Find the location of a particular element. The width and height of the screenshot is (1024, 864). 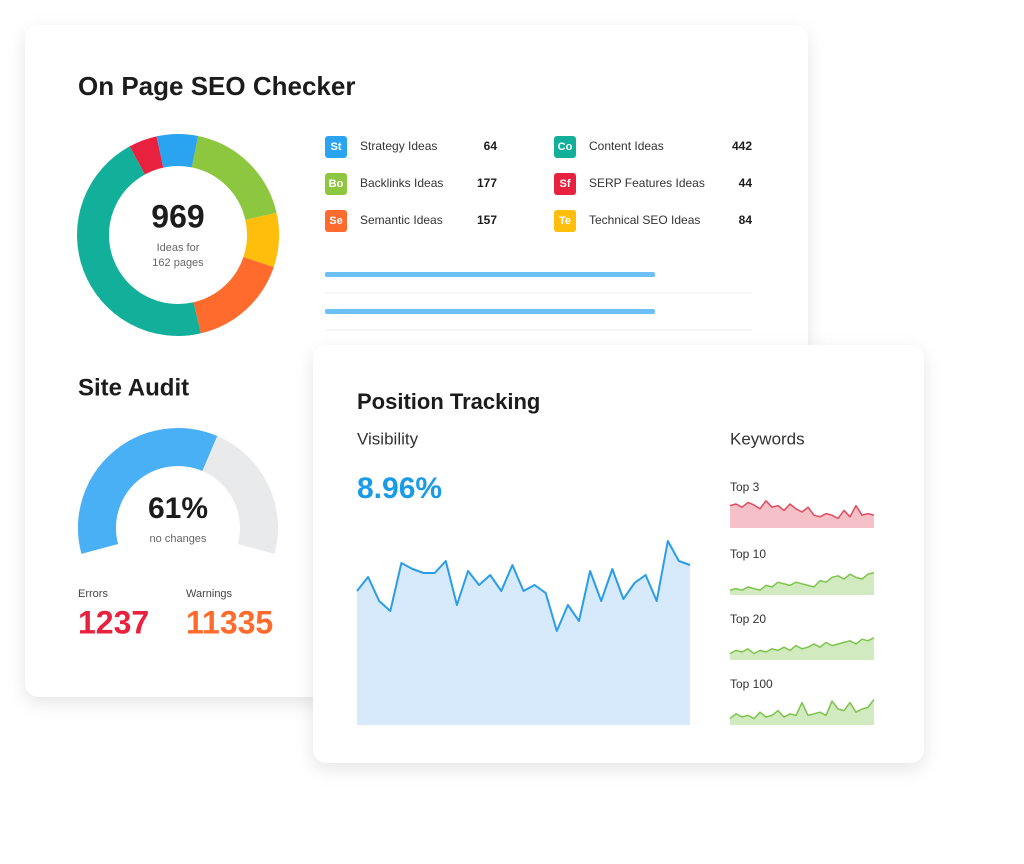

errors: 1237 is located at coordinates (113, 622).